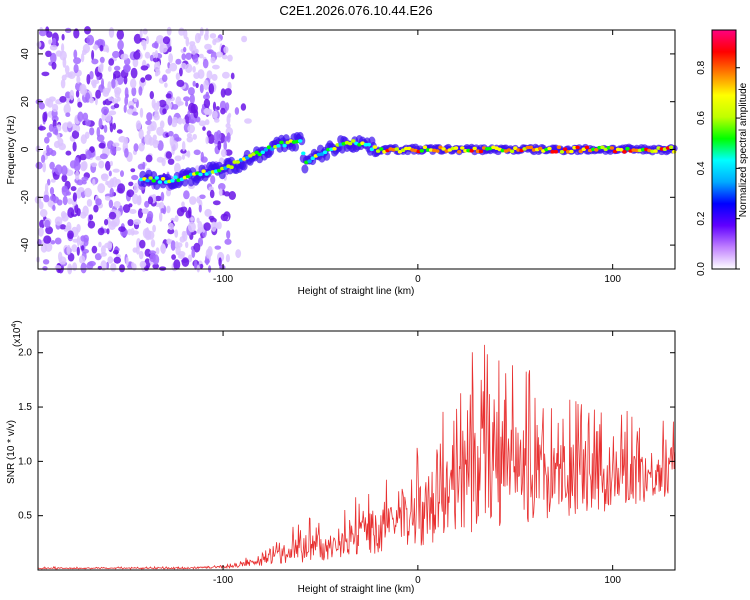 The height and width of the screenshot is (600, 750). I want to click on y-tick-label: 0.5, so click(25, 516).